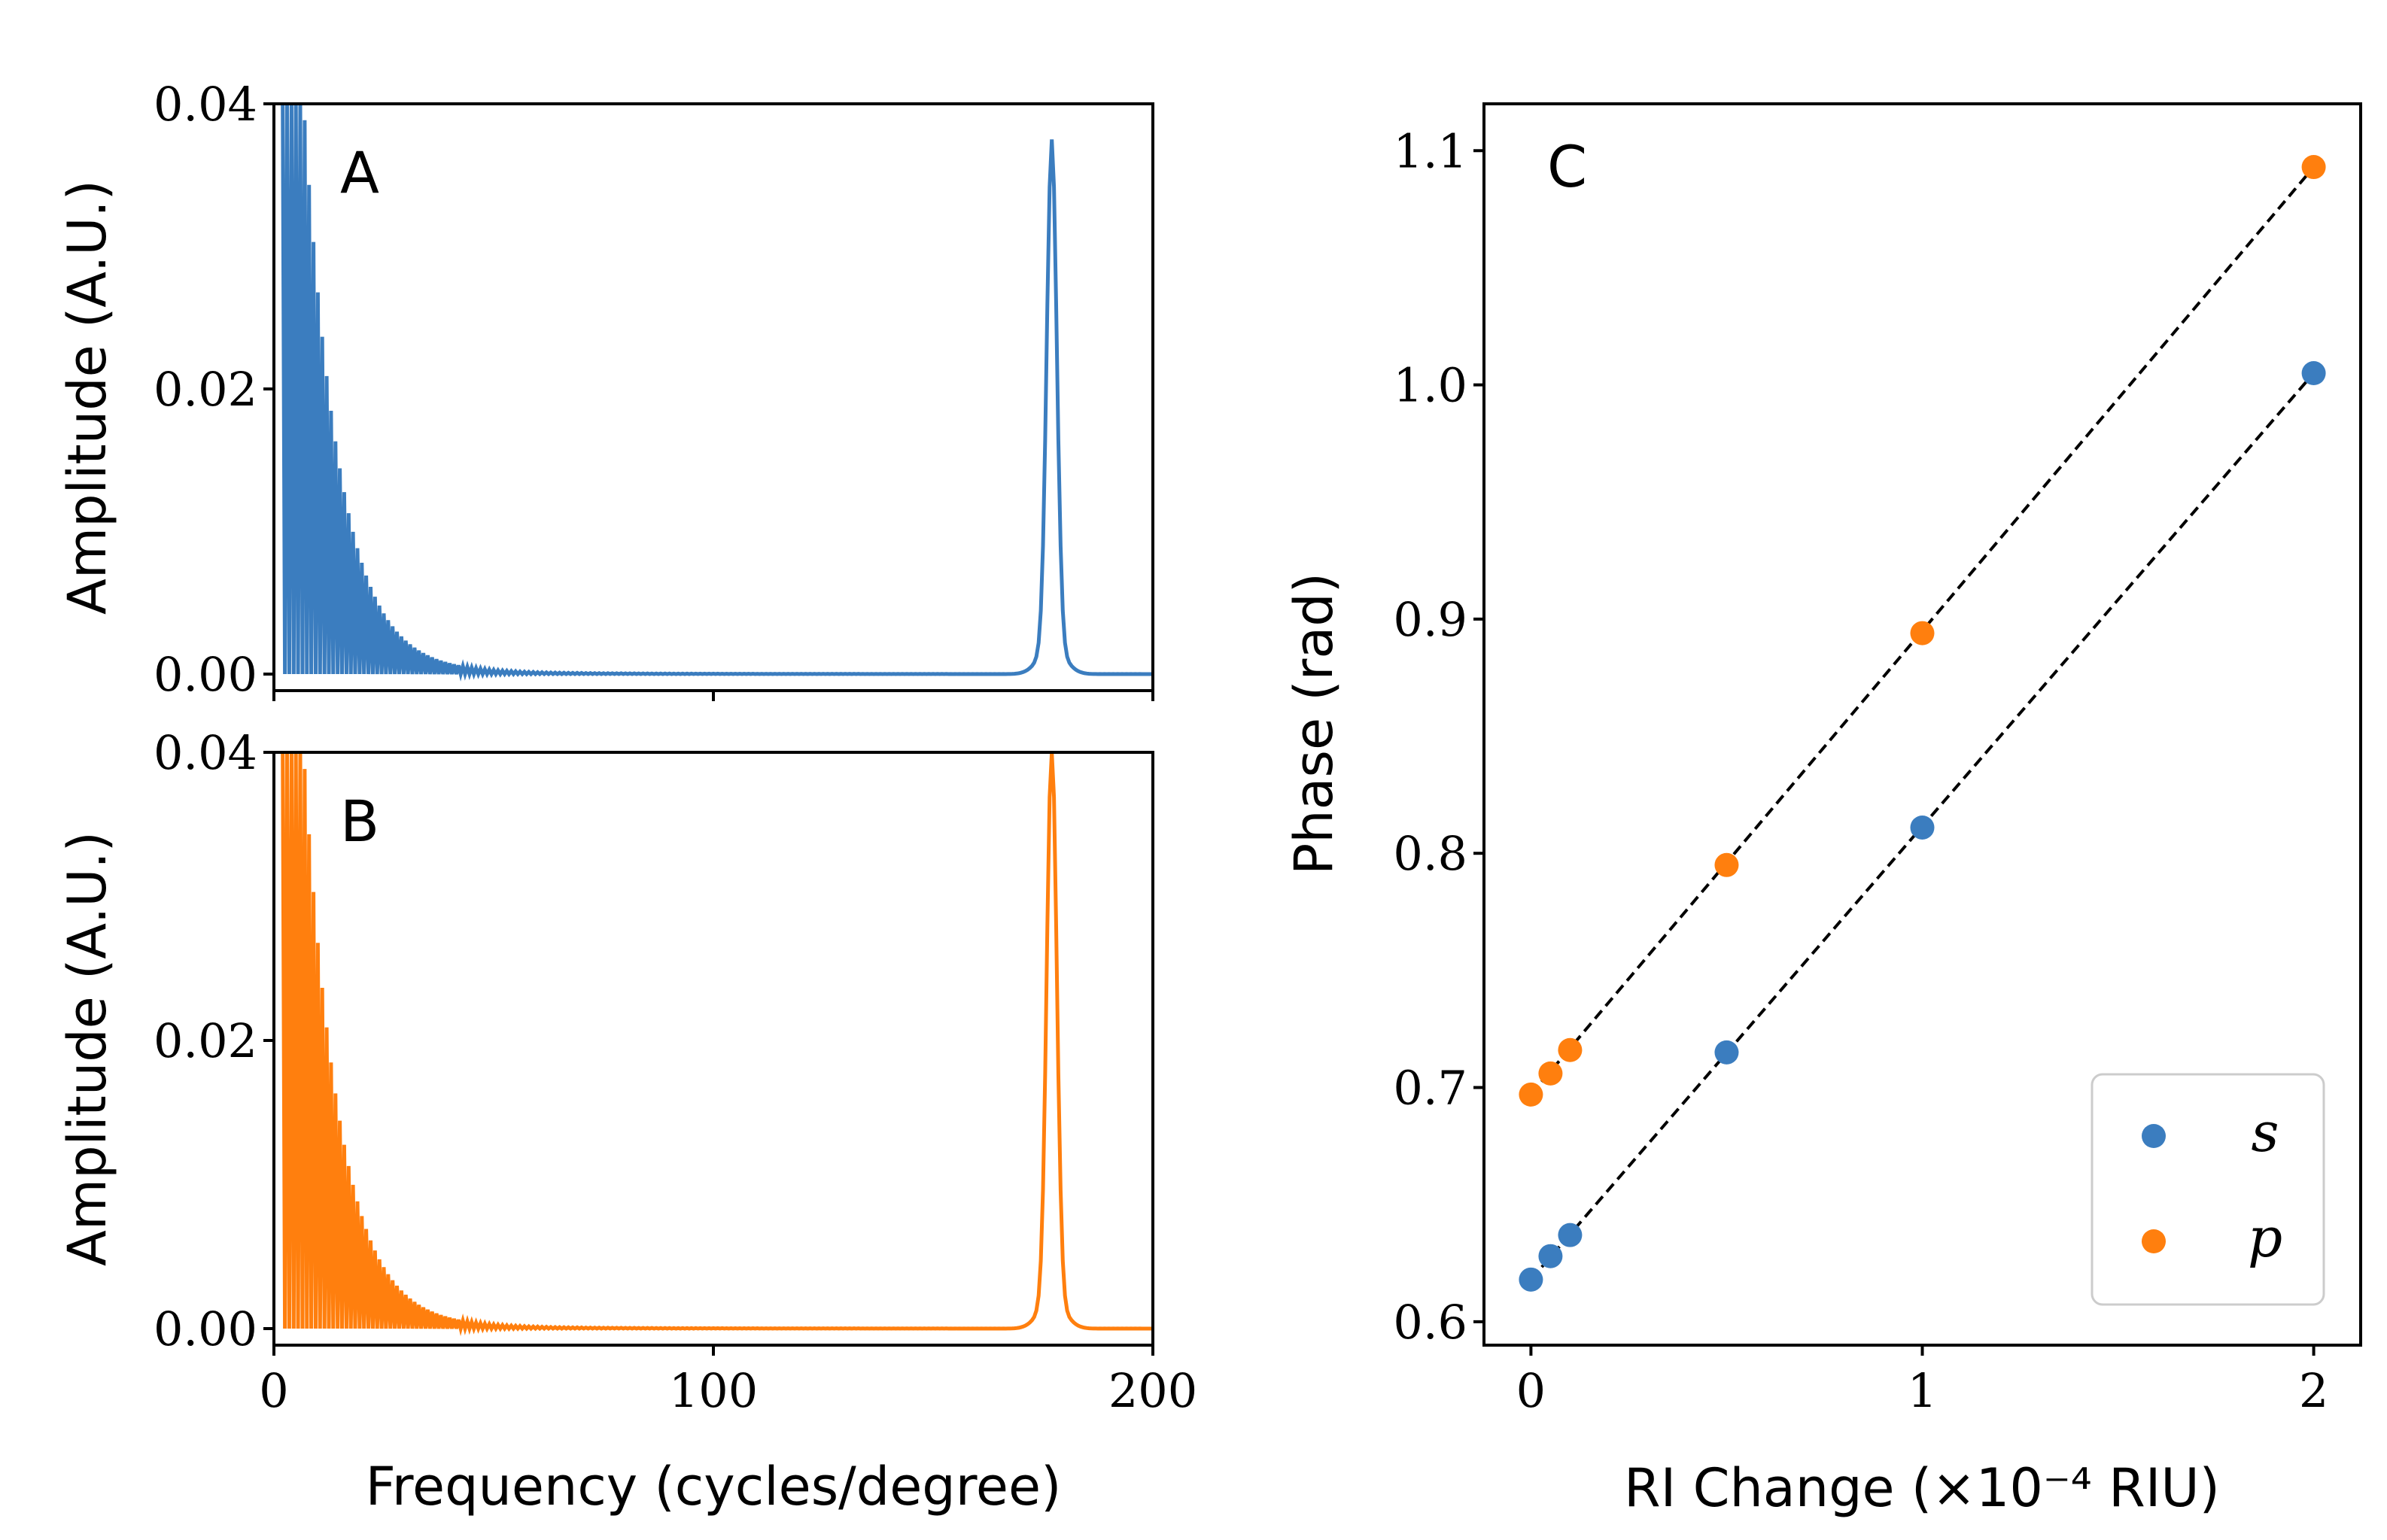 This screenshot has width=2387, height=1540. I want to click on a-ytick-label: 0.00, so click(205, 674).